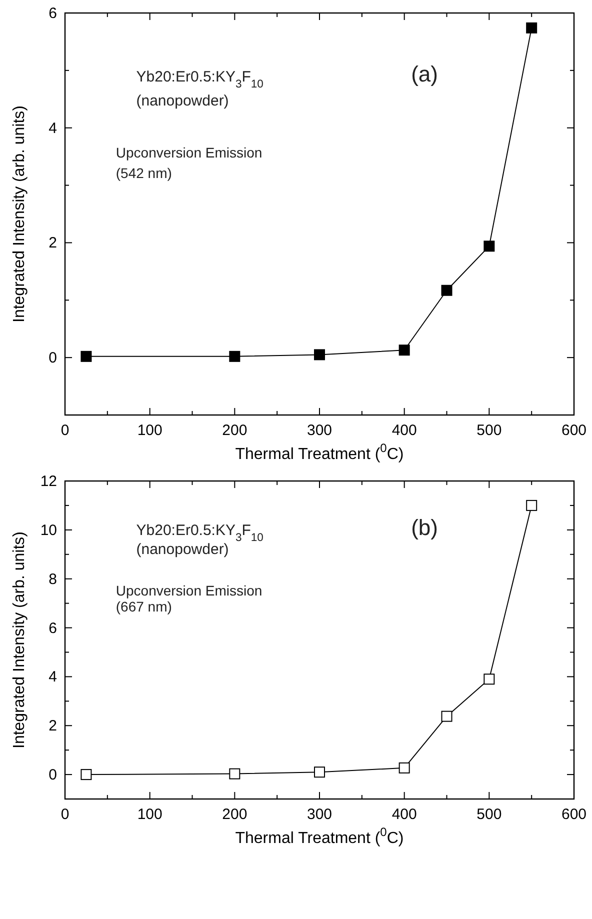  I want to click on y-tick-label: 12, so click(48, 481).